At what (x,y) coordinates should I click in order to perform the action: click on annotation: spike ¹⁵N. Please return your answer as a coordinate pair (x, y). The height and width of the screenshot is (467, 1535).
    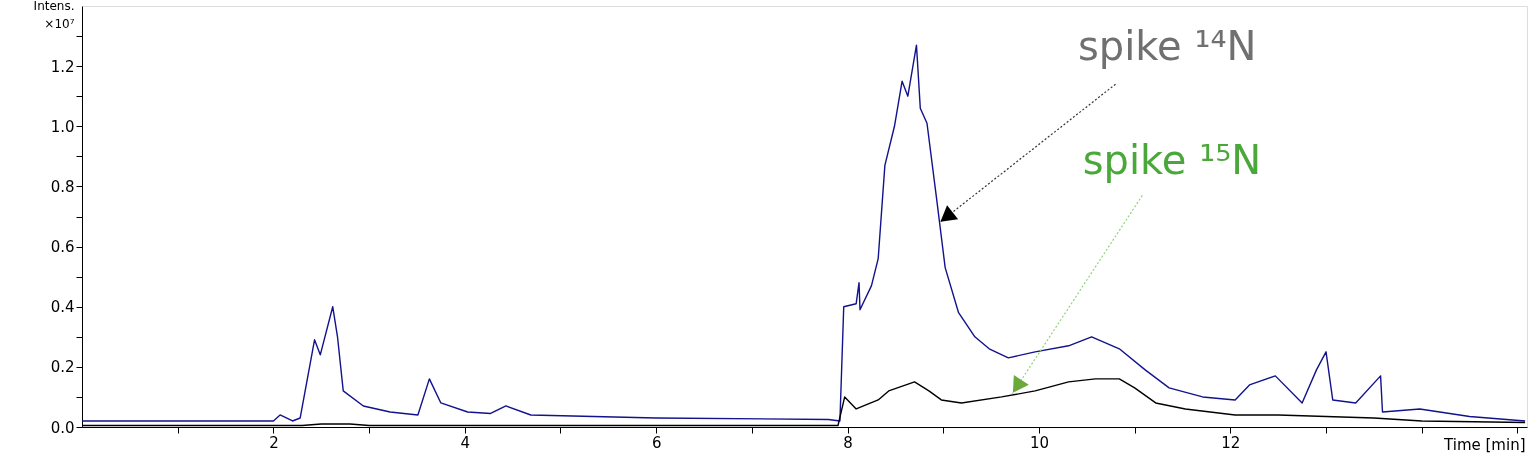
    Looking at the image, I should click on (1172, 160).